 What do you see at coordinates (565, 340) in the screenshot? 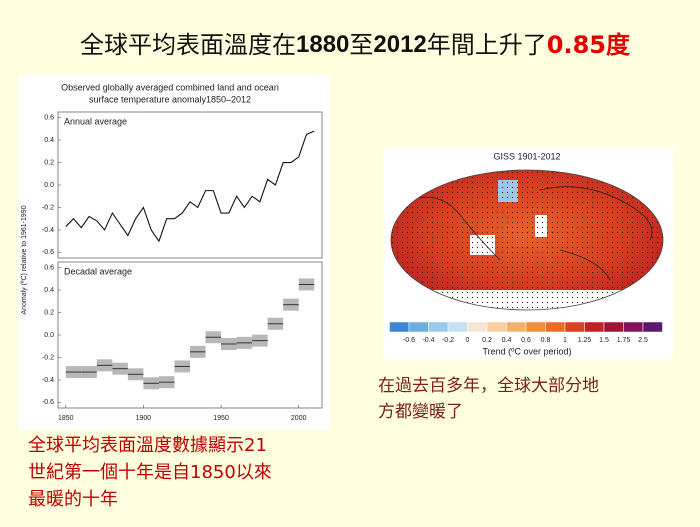
I see `colorbar-tick-label: 1` at bounding box center [565, 340].